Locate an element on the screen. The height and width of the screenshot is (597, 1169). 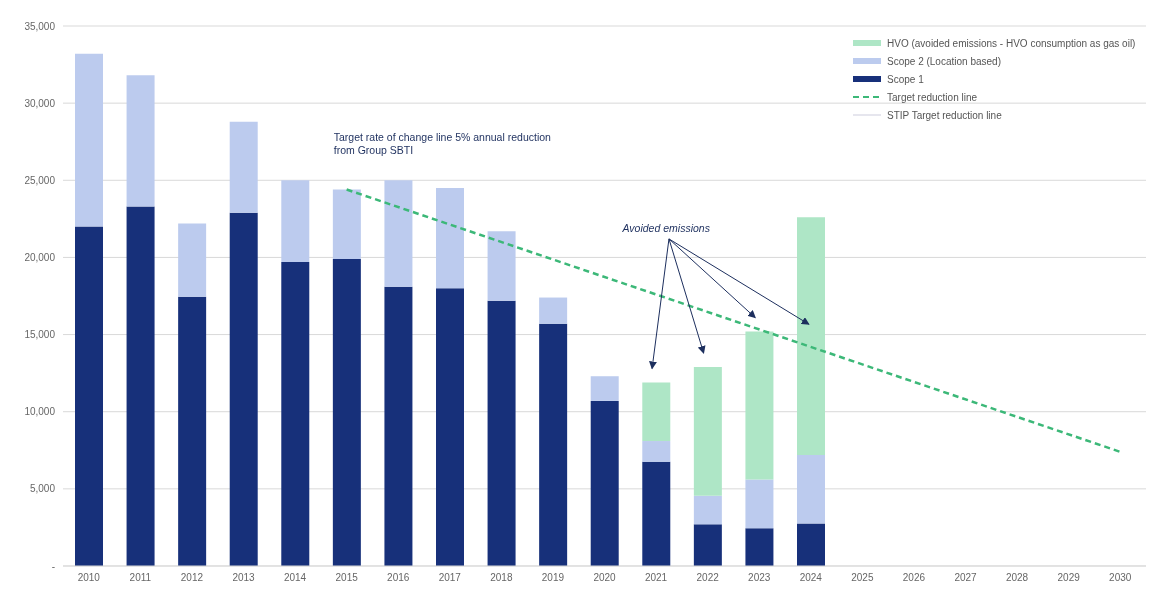
y-tick-label: 15,000 is located at coordinates (40, 335).